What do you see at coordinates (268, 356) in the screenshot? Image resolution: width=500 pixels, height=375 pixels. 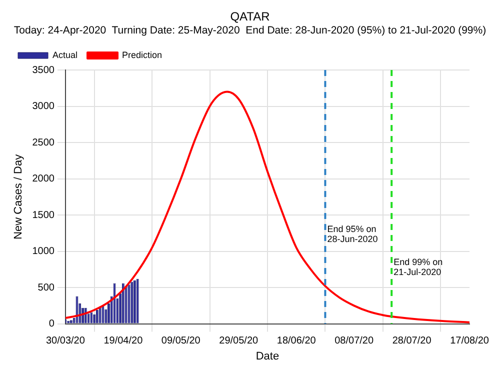 I see `x-axis-title: Date` at bounding box center [268, 356].